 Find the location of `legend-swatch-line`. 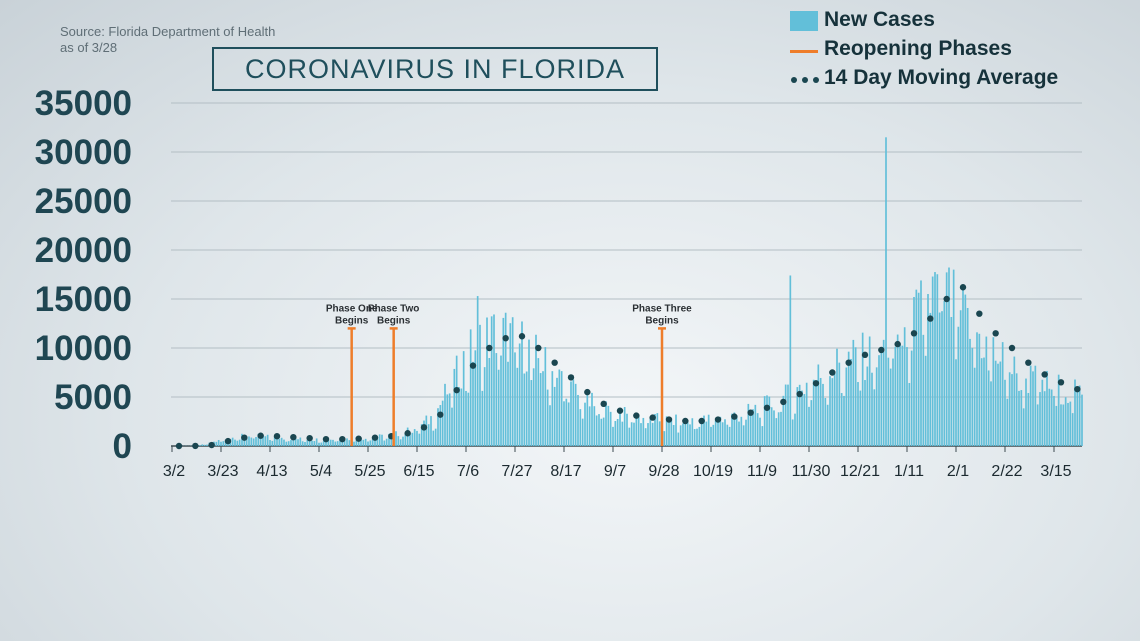

legend-swatch-line is located at coordinates (804, 51).